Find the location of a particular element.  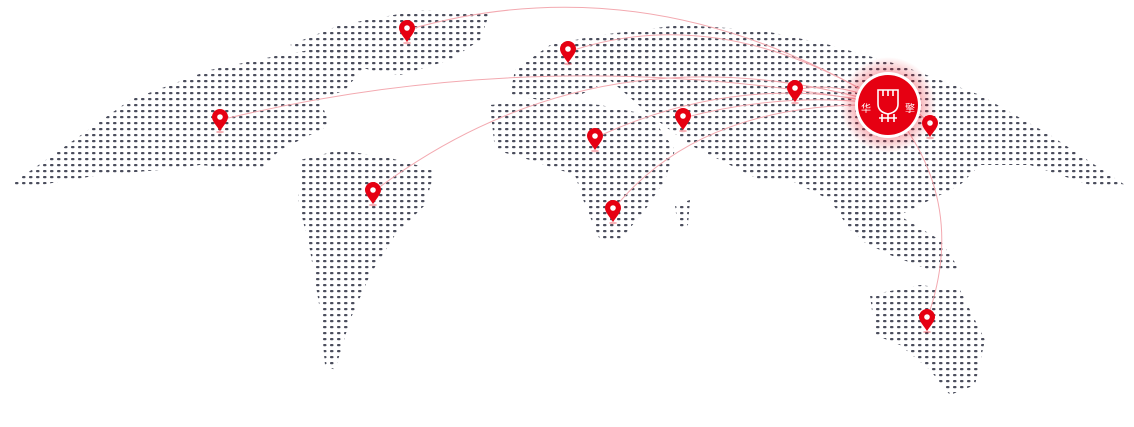

arc-south-america is located at coordinates (630, 134).